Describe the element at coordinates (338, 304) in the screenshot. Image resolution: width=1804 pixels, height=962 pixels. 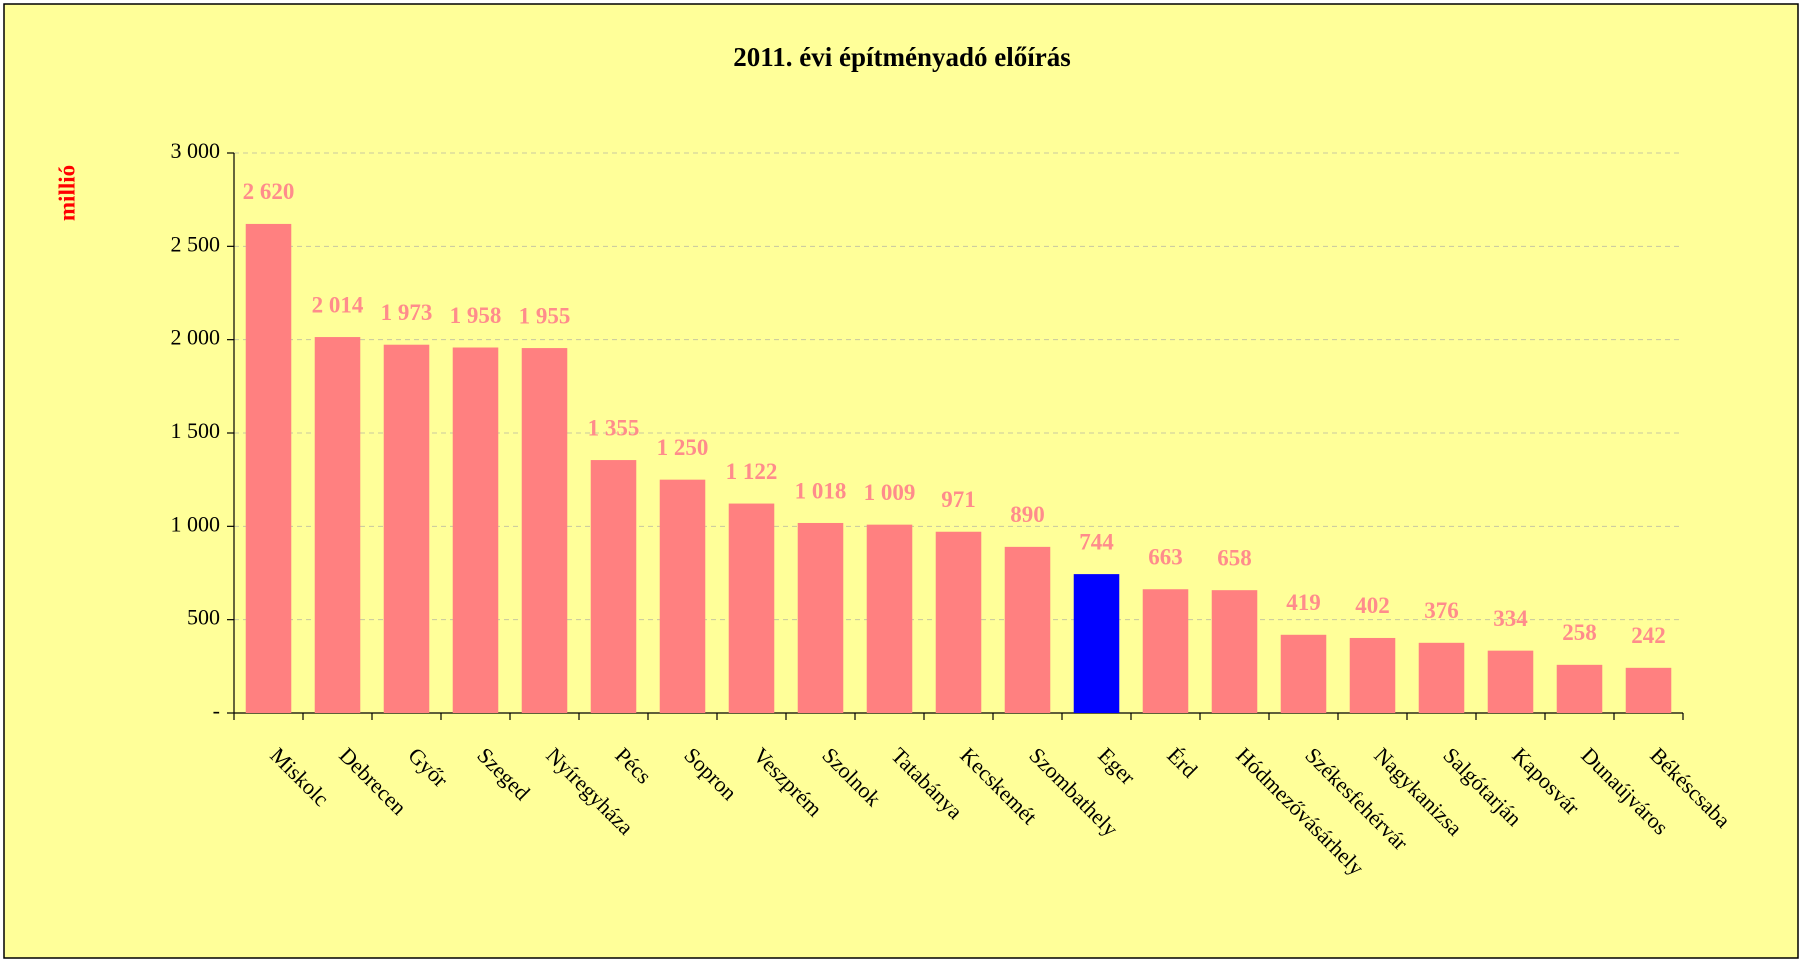
I see `value-label: 2 014` at that location.